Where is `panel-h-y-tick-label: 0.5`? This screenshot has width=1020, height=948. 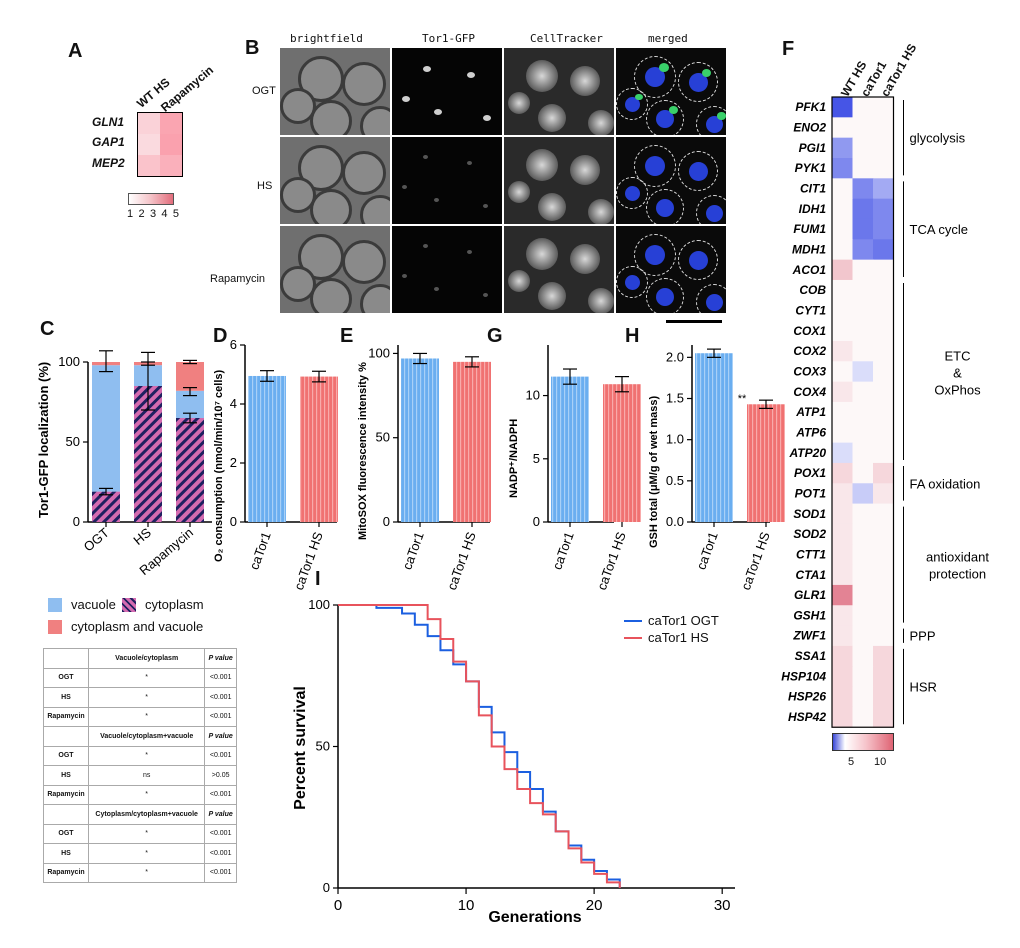 panel-h-y-tick-label: 0.5 is located at coordinates (675, 480).